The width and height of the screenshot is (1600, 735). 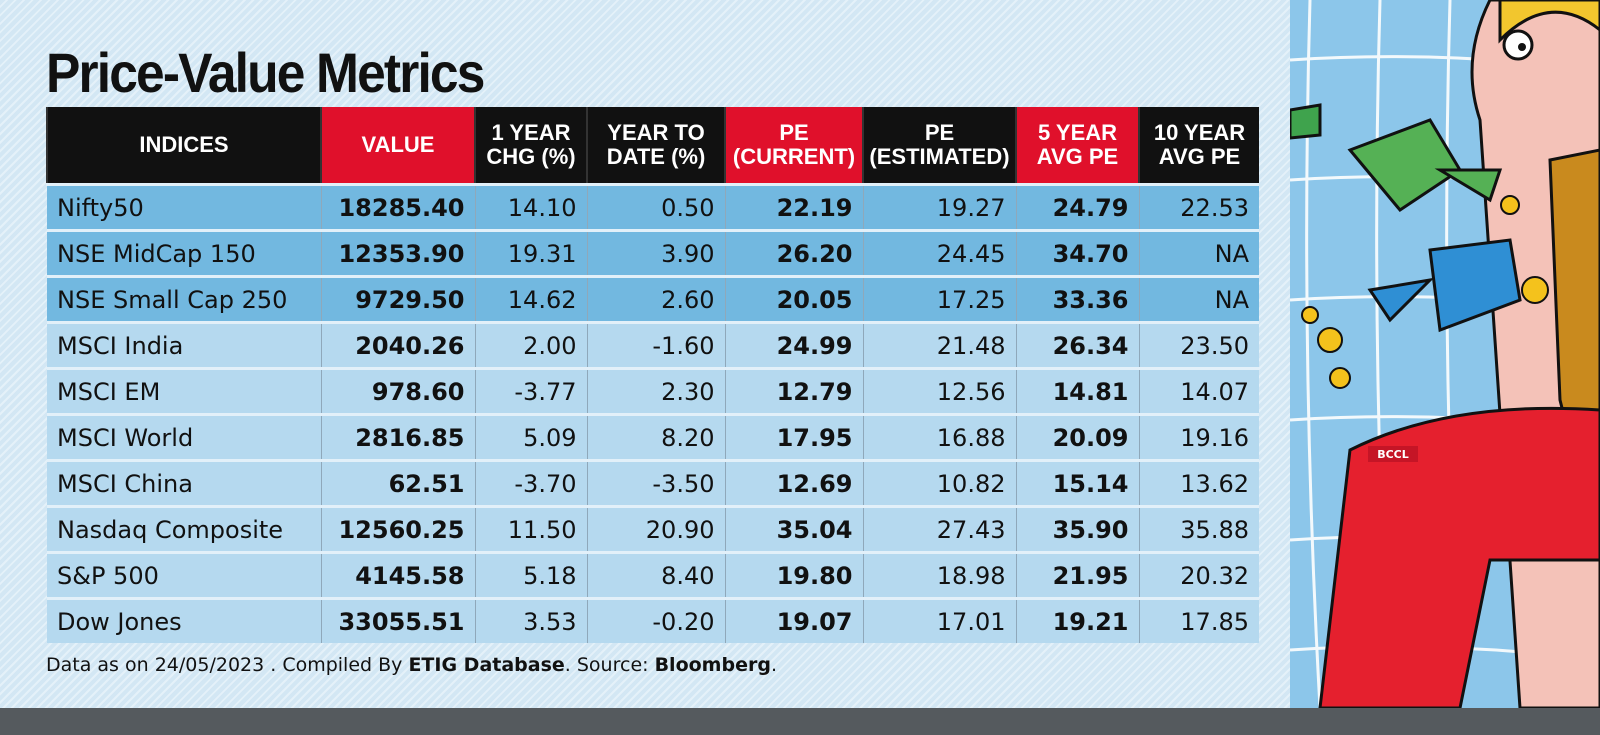 What do you see at coordinates (655, 575) in the screenshot?
I see `value-cell: 8.40` at bounding box center [655, 575].